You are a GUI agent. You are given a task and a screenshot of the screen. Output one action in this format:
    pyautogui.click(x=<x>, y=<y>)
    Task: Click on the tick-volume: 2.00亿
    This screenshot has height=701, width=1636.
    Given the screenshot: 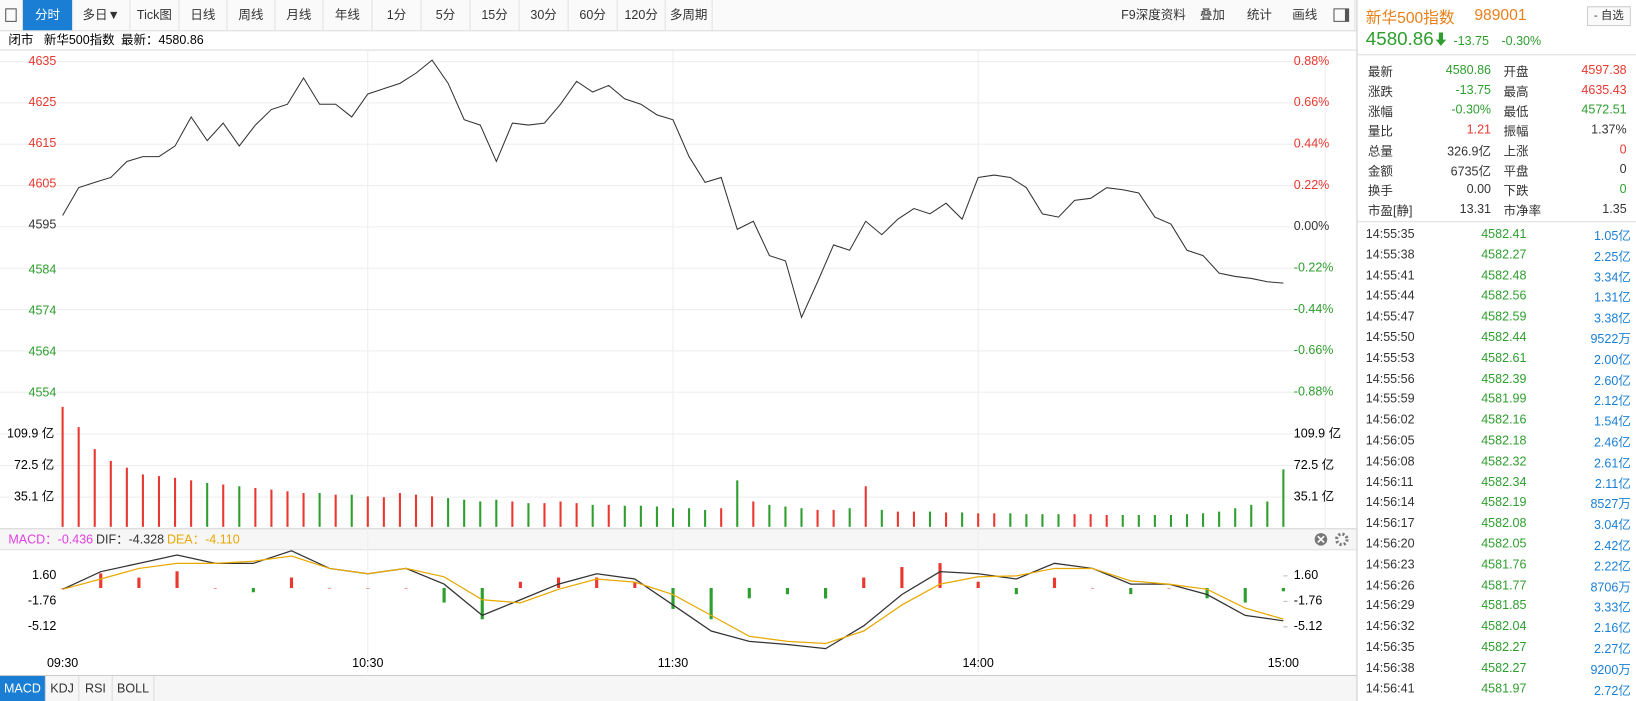 What is the action you would take?
    pyautogui.click(x=1612, y=359)
    